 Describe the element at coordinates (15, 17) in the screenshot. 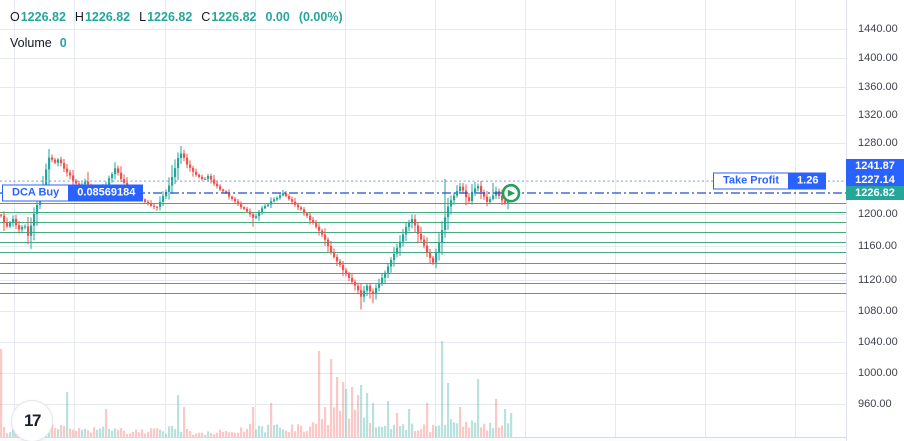

I see `open-label: O` at that location.